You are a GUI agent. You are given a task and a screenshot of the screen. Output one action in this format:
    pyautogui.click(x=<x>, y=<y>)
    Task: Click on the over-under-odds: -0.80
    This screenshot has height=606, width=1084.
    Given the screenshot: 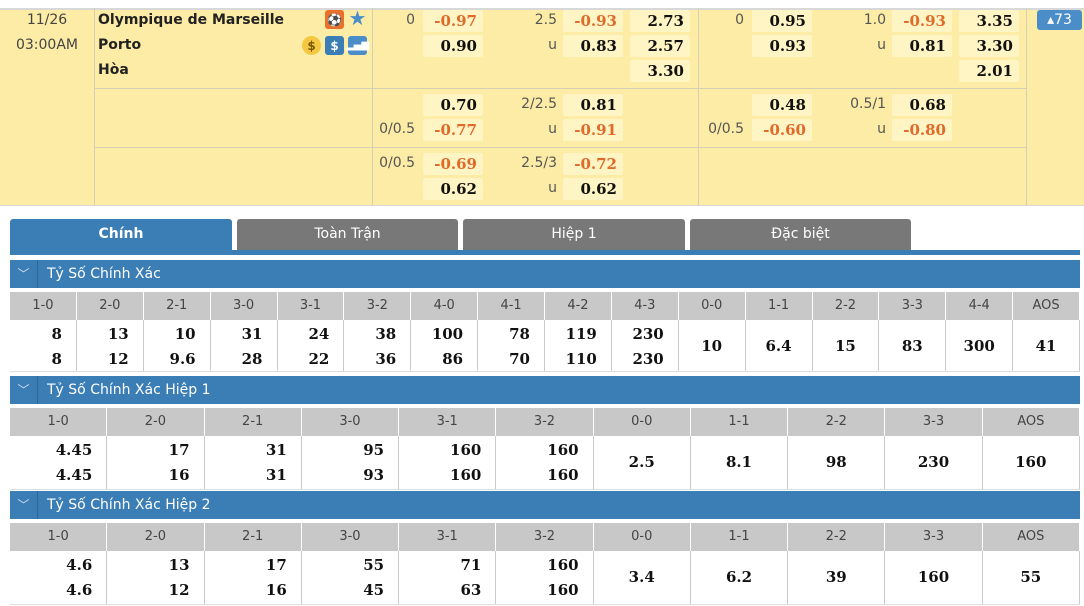 What is the action you would take?
    pyautogui.click(x=922, y=130)
    